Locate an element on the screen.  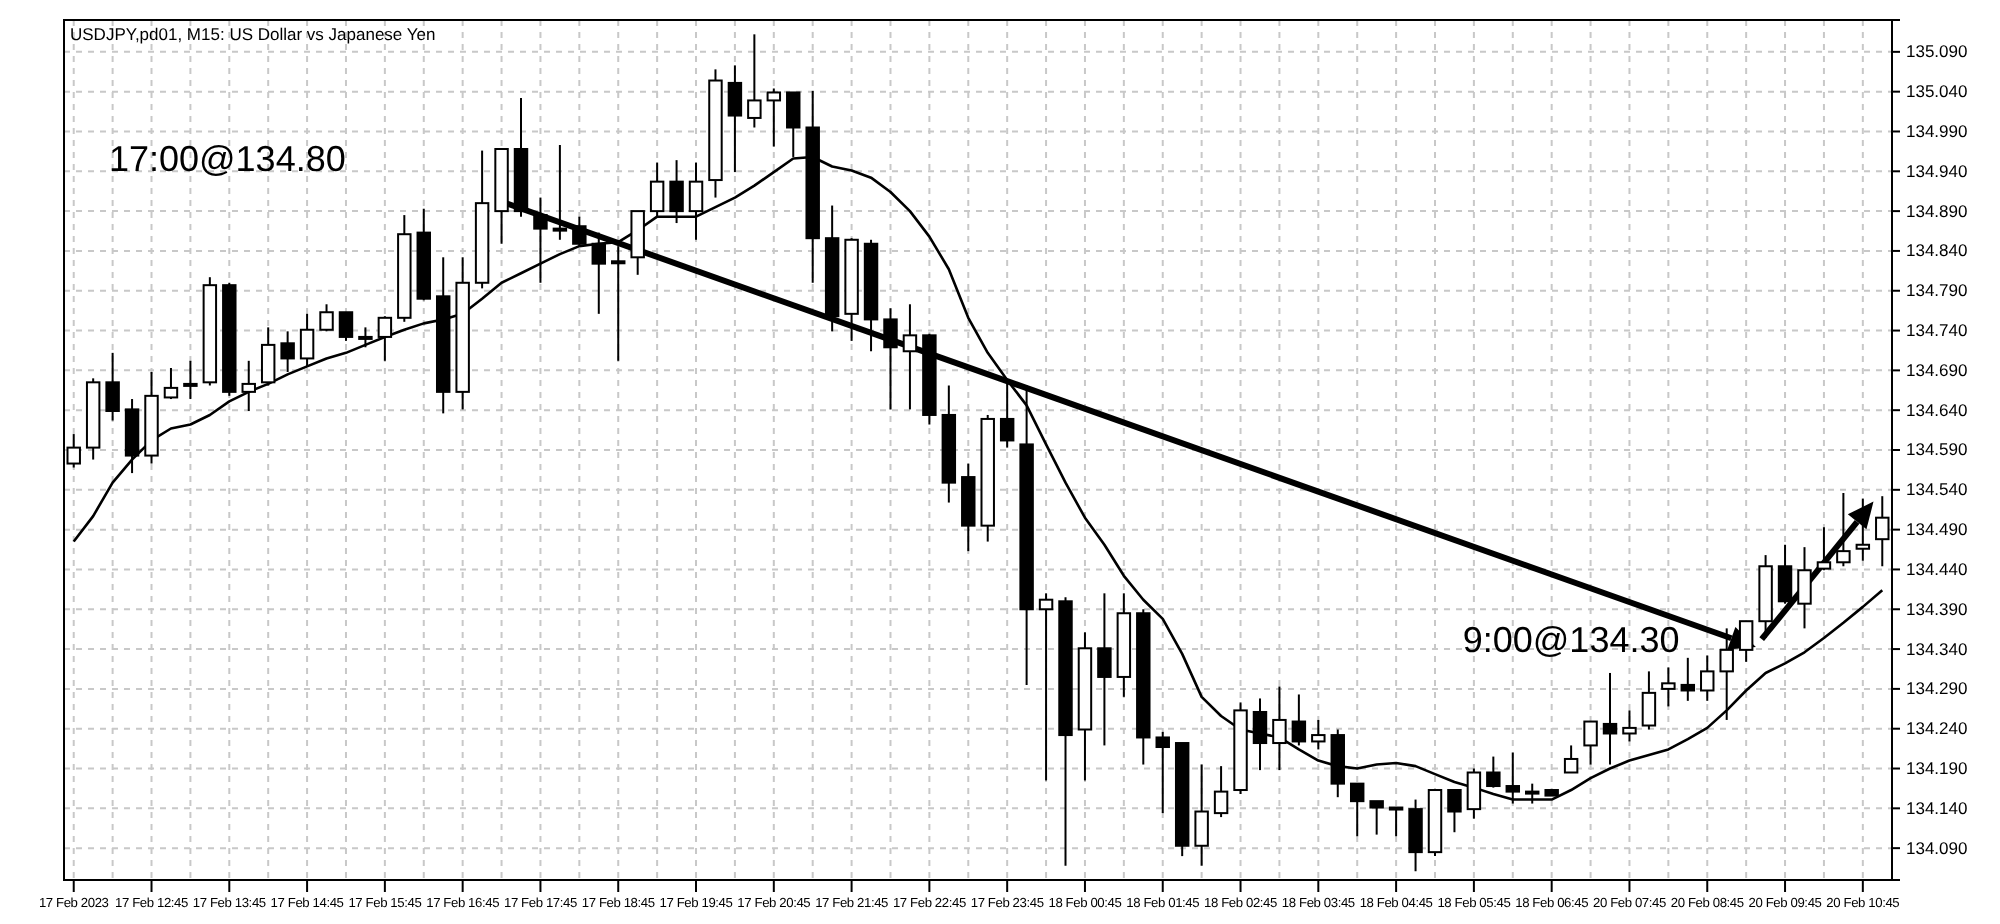
y-tick-label: 134.390 is located at coordinates (1937, 608).